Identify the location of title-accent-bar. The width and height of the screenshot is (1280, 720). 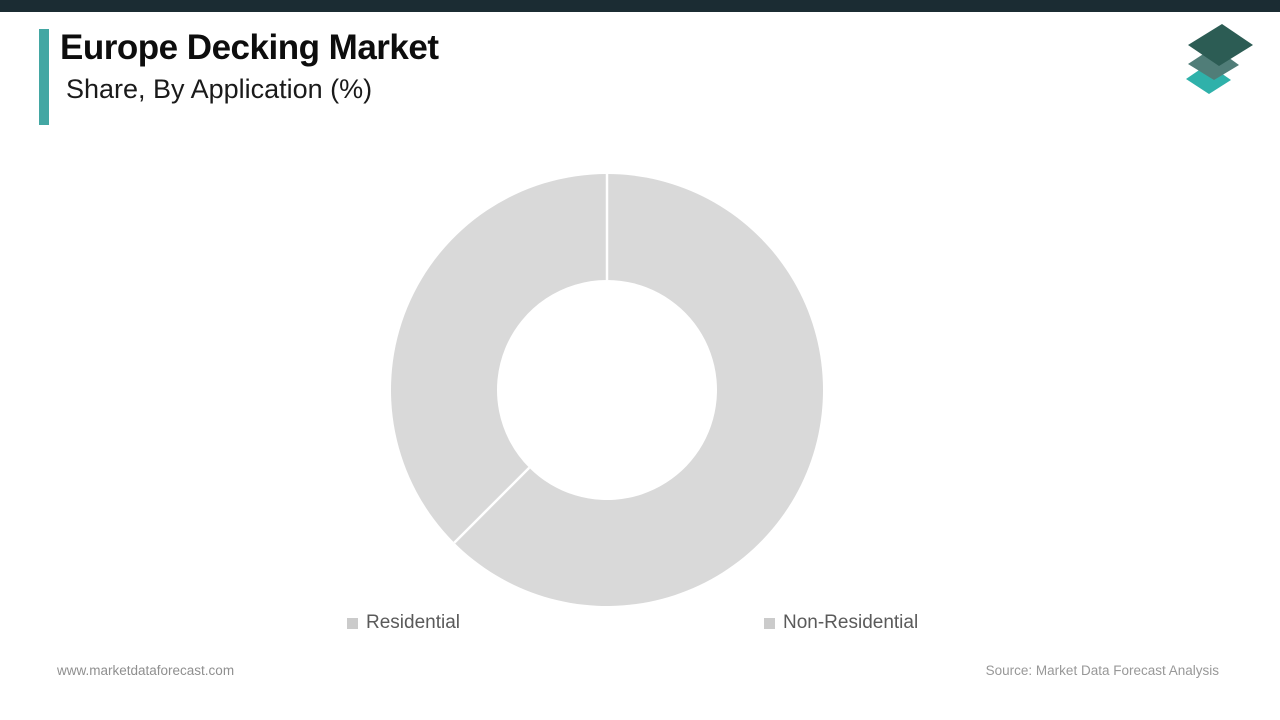
(44, 77).